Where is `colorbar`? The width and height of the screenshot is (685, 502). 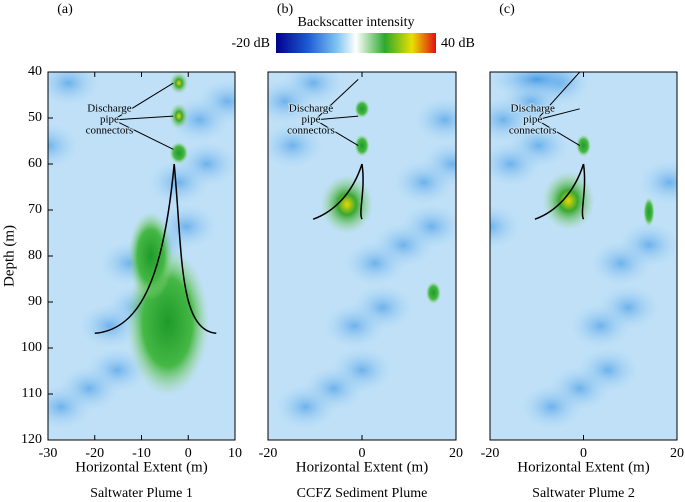 colorbar is located at coordinates (356, 43).